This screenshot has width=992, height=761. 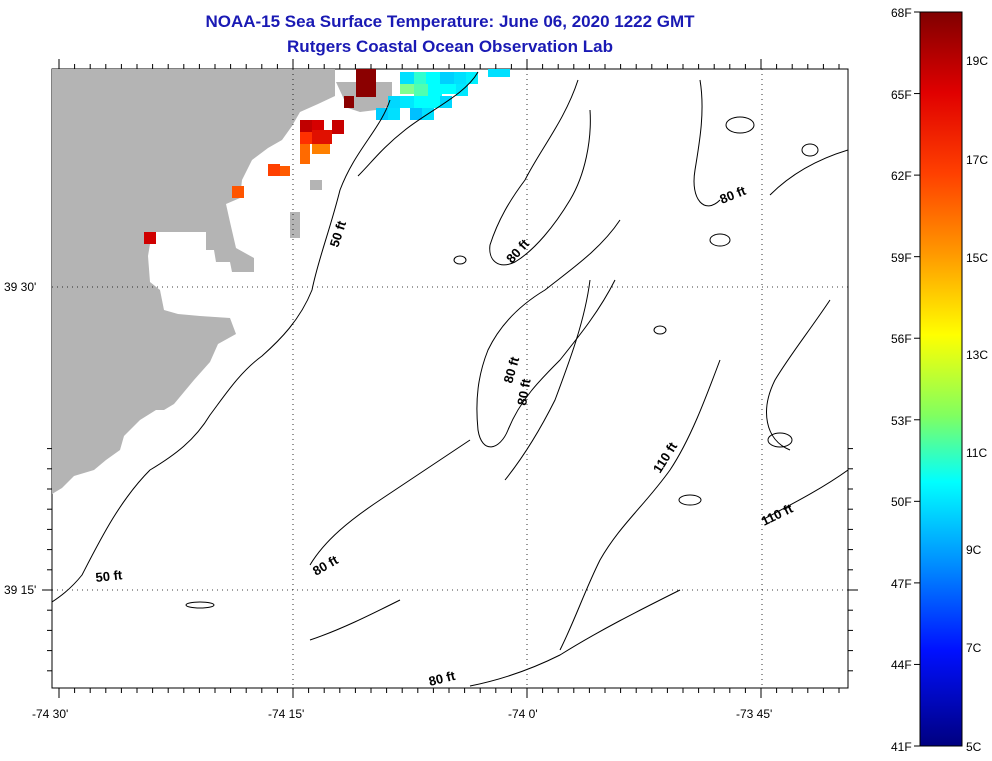 I want to click on colorbar-f-label: 65F, so click(x=901, y=95).